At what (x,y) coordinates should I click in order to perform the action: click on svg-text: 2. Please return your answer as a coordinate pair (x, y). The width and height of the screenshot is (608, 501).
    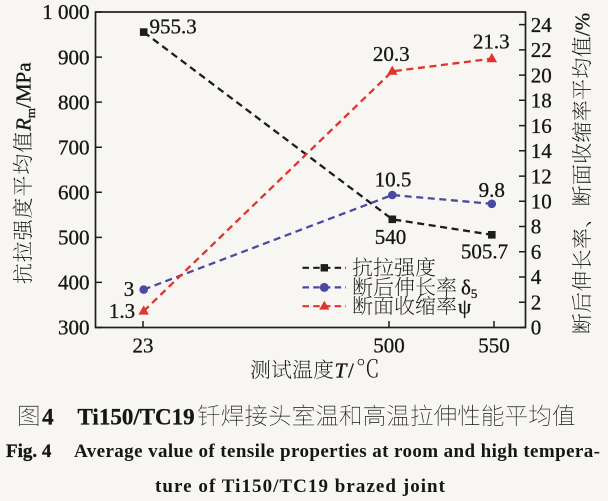
    Looking at the image, I should click on (536, 302).